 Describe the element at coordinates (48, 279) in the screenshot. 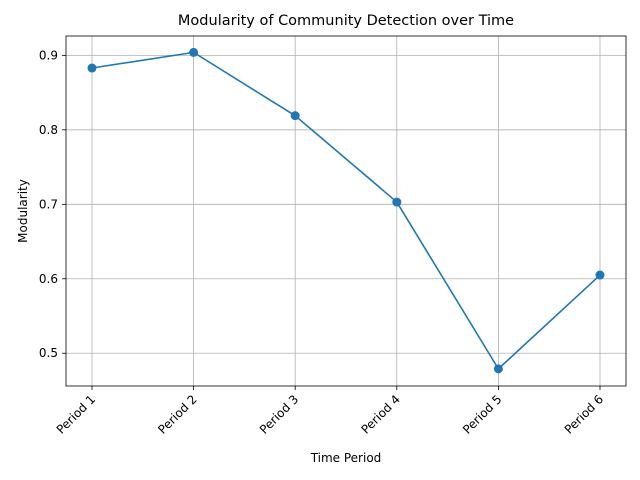

I see `y-tick-label: 0.6` at that location.